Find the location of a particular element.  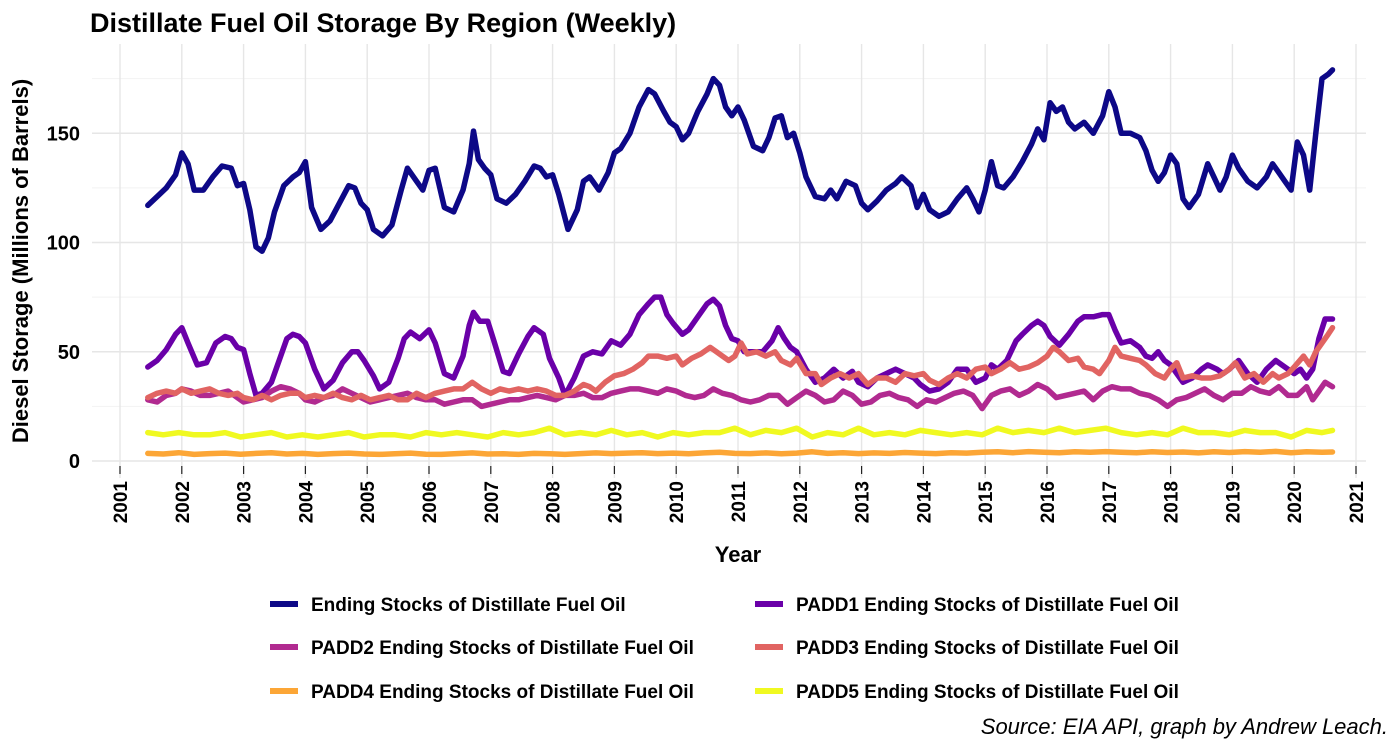

x-tick-label: 2013 is located at coordinates (863, 502).